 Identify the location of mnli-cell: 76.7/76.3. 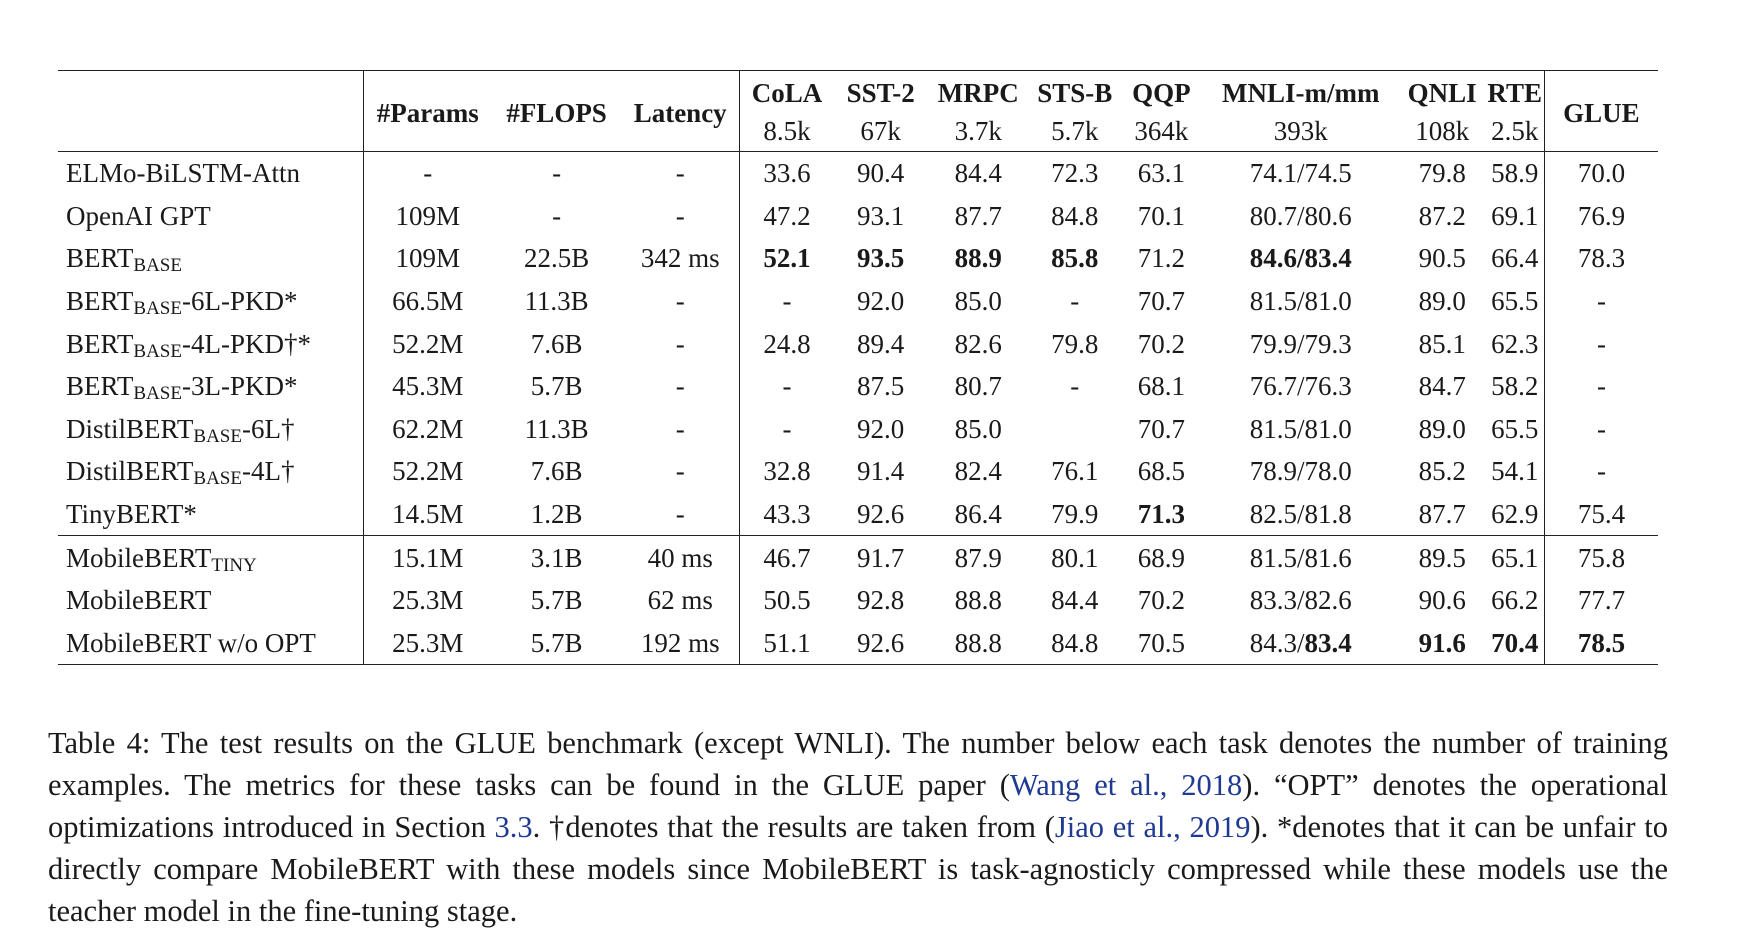
(1300, 386).